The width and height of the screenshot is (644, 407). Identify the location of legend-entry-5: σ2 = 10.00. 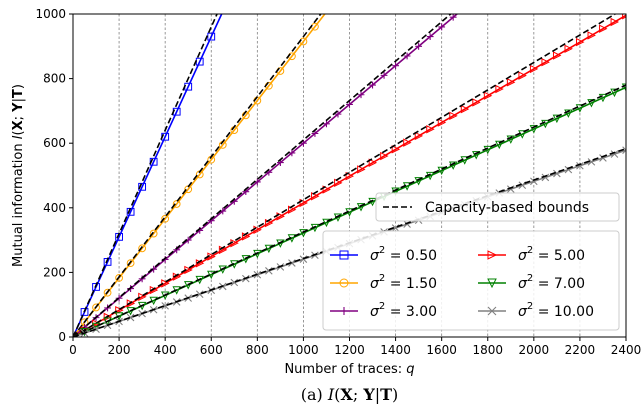
(536, 310).